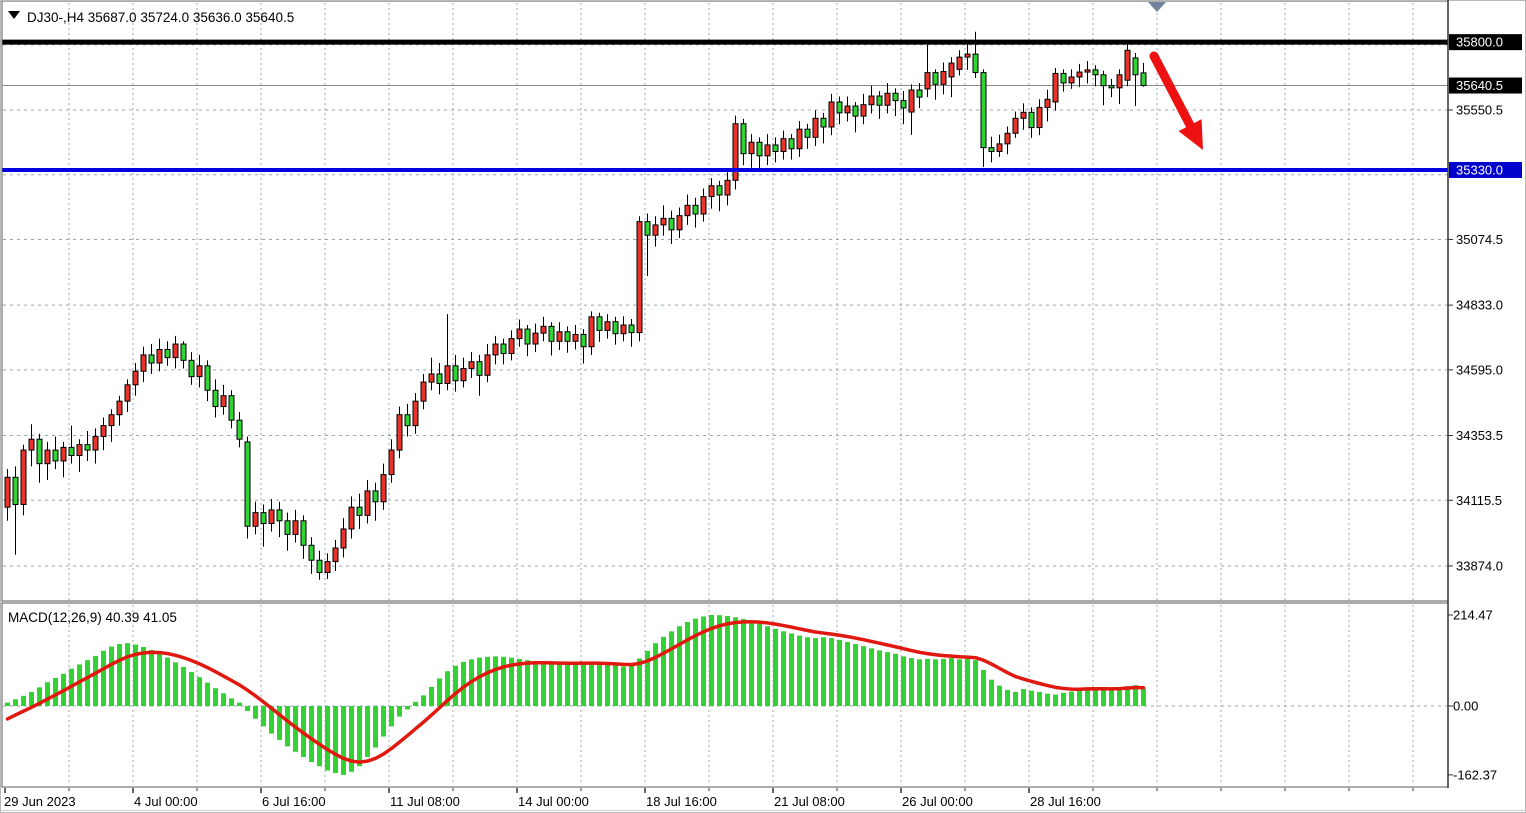 This screenshot has width=1526, height=813. What do you see at coordinates (1175, 76) in the screenshot?
I see `annotations-layer` at bounding box center [1175, 76].